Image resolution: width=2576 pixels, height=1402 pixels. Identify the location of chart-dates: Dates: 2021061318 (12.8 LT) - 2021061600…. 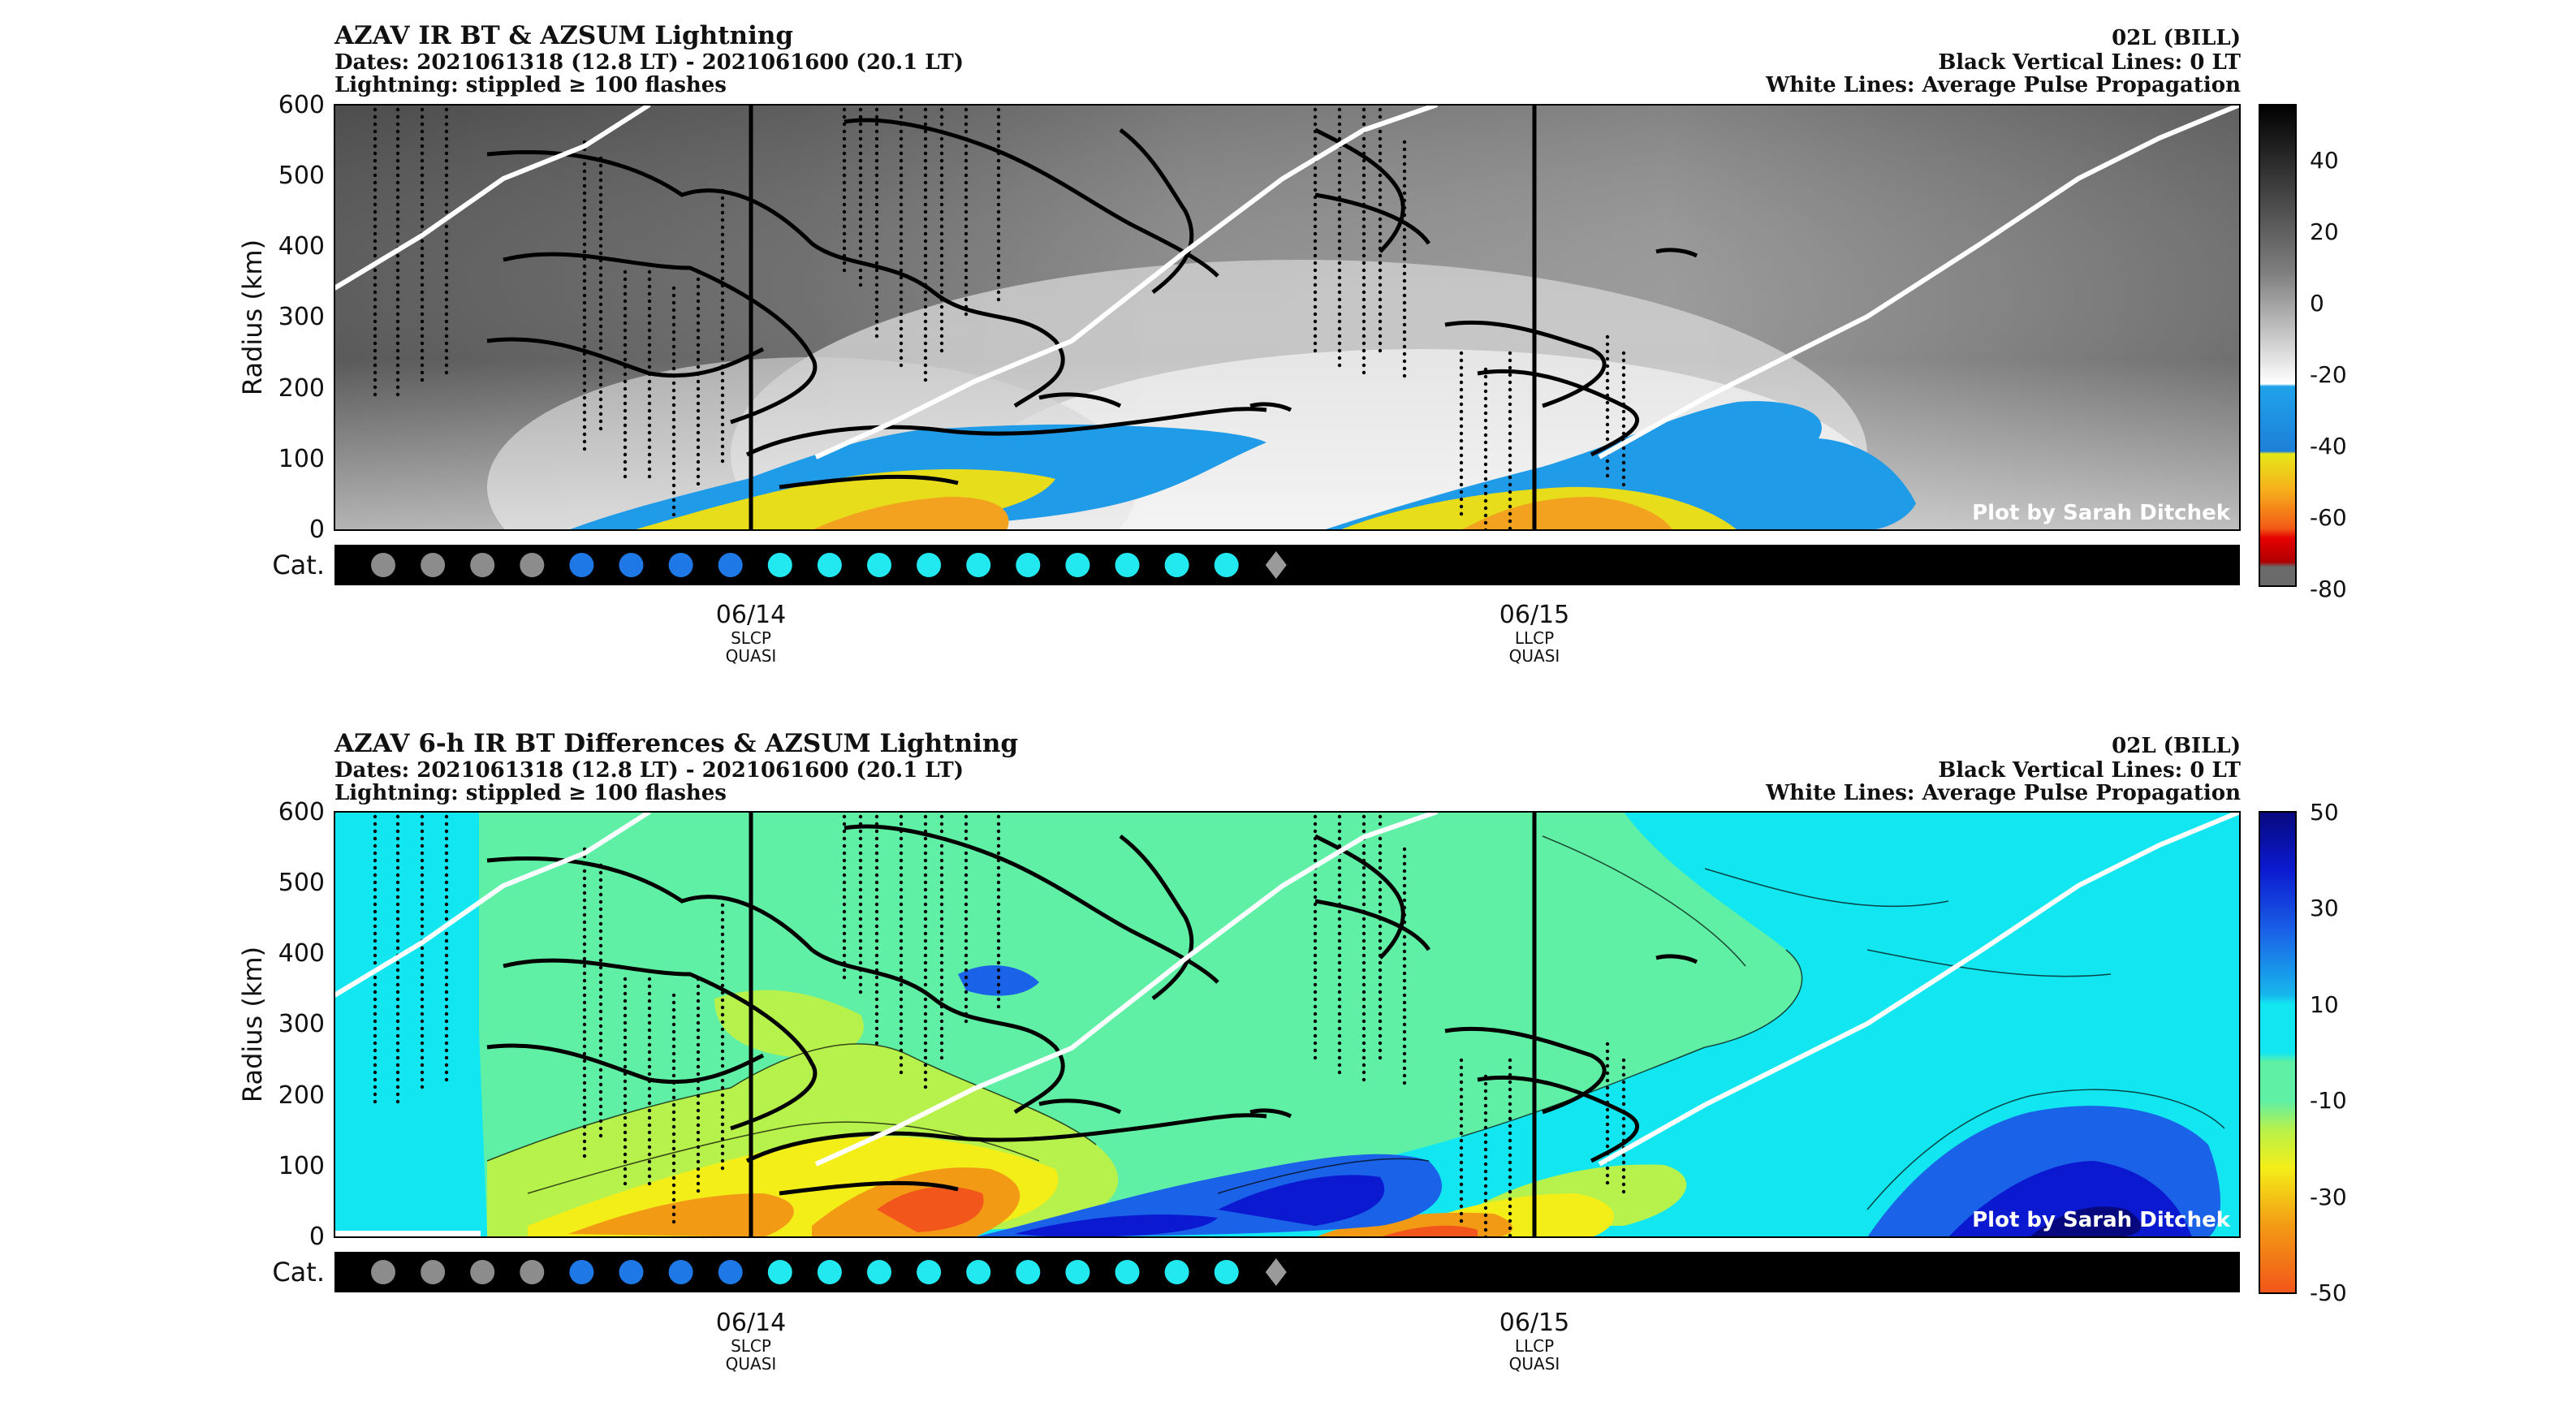
(649, 63).